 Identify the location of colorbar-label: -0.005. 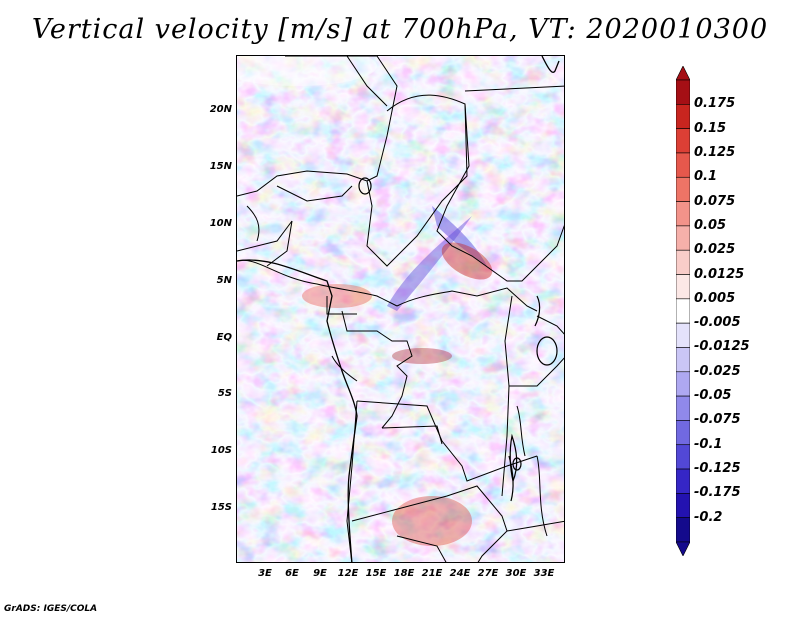
(717, 323).